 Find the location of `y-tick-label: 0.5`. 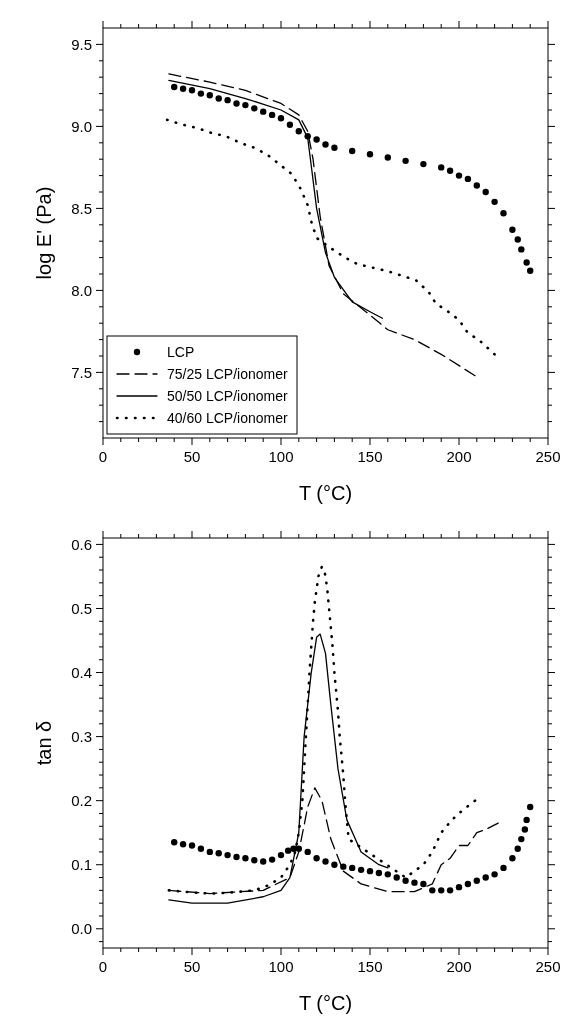

y-tick-label: 0.5 is located at coordinates (81, 608).